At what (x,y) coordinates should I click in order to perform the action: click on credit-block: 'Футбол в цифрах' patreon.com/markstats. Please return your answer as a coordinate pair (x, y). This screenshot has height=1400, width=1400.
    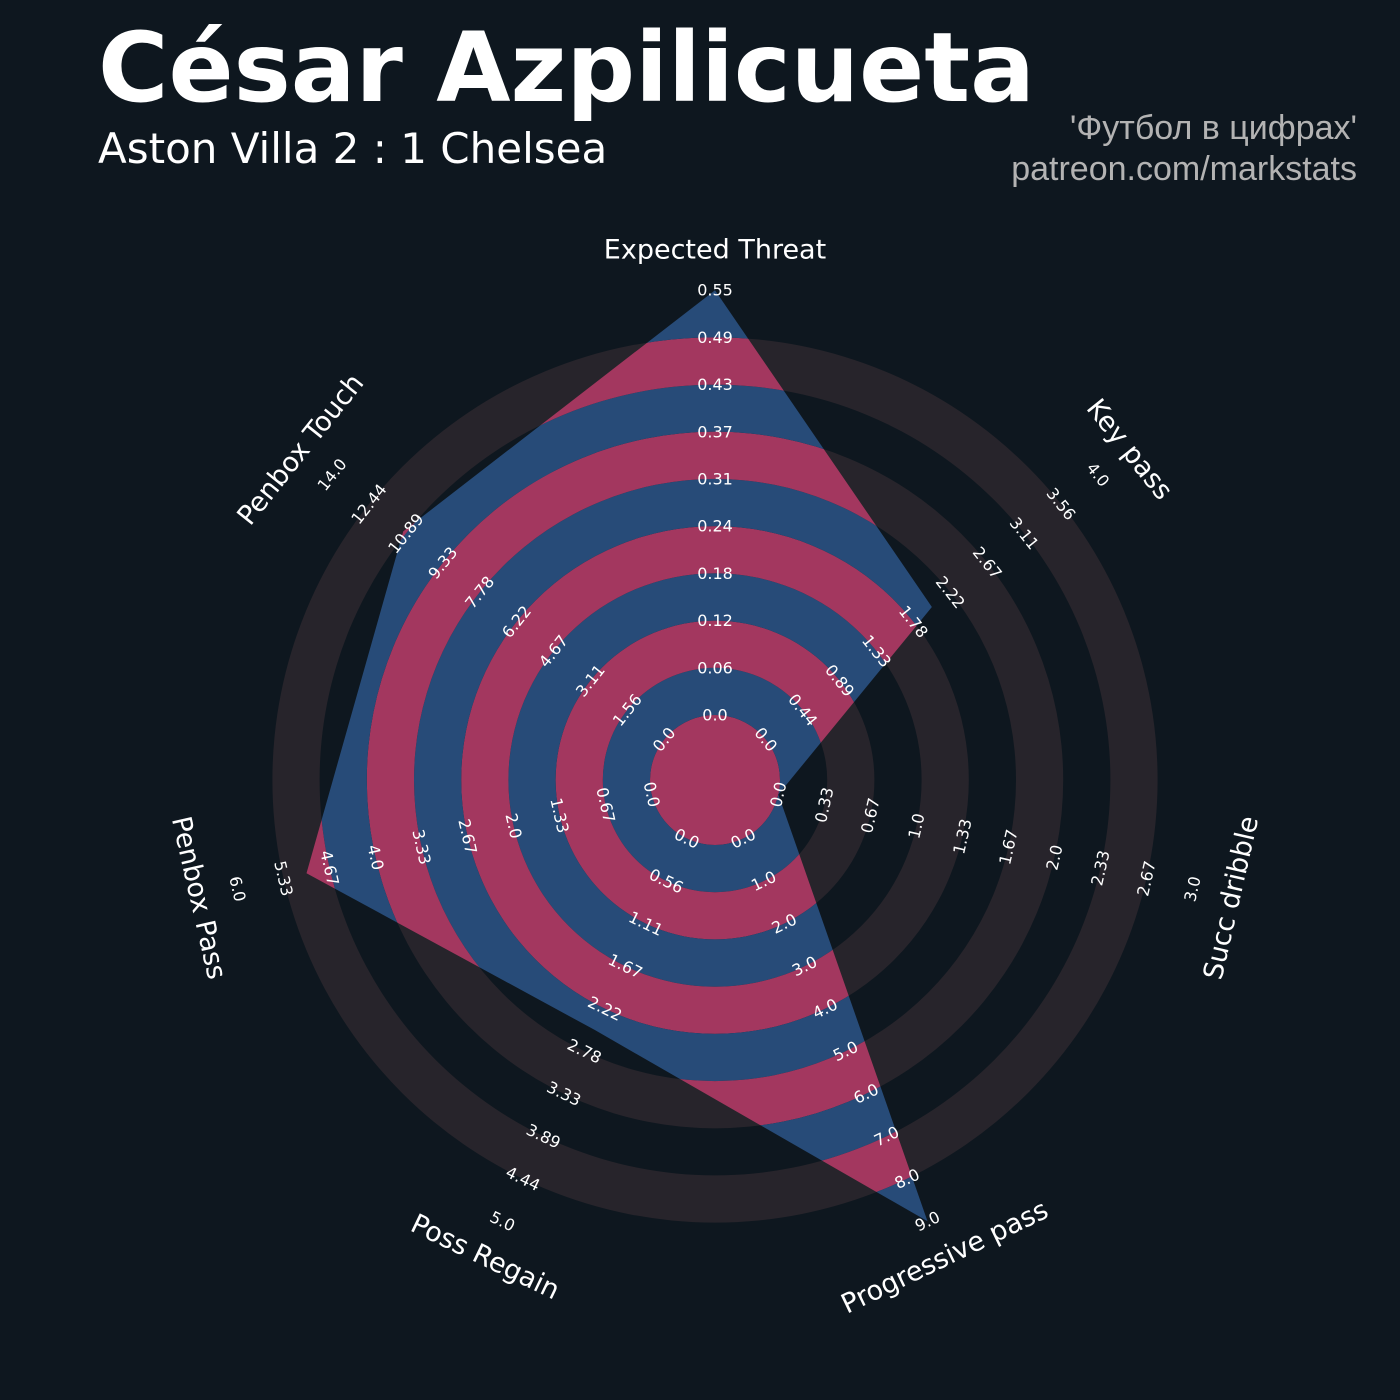
    Looking at the image, I should click on (1184, 149).